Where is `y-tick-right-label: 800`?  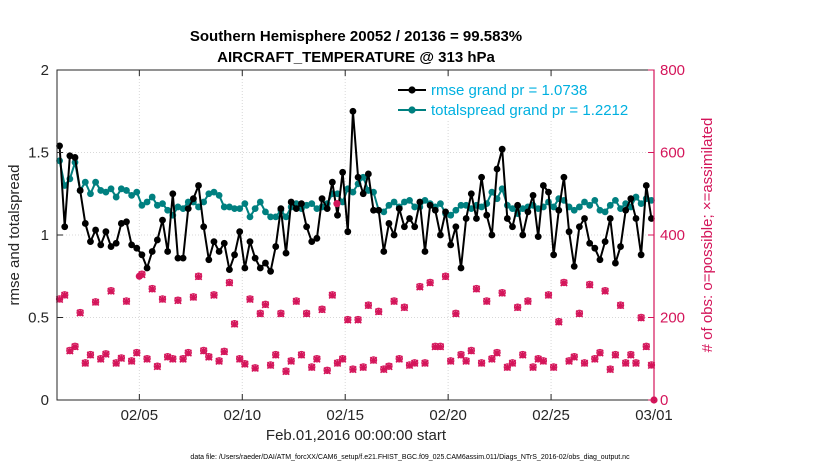 y-tick-right-label: 800 is located at coordinates (672, 70).